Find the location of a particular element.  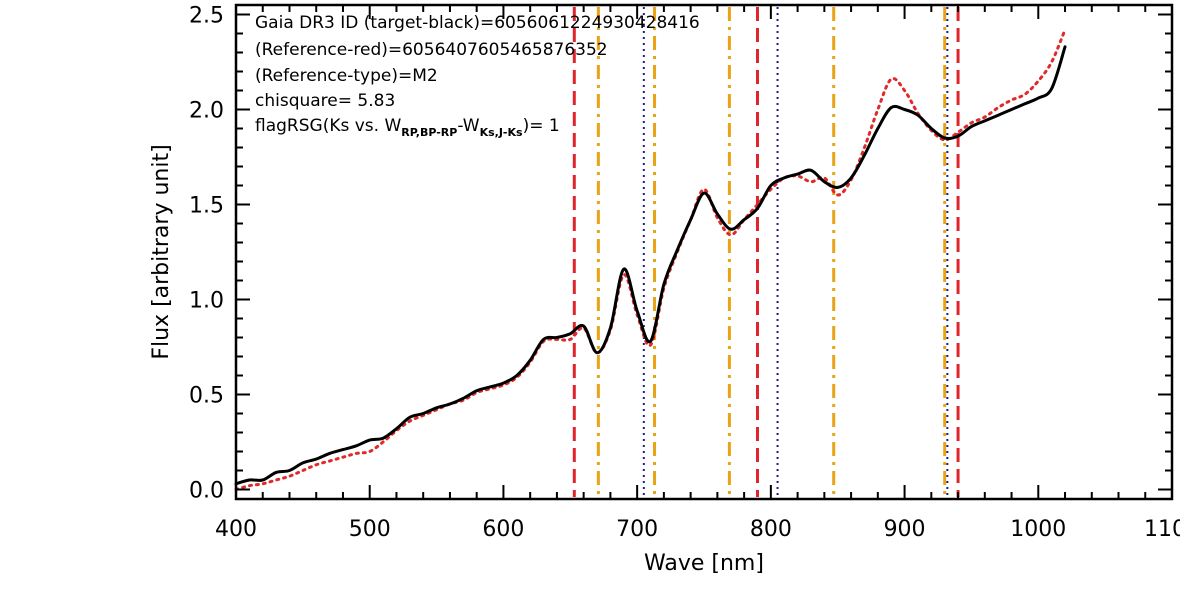

x-tick-label: 1000 is located at coordinates (1038, 529).